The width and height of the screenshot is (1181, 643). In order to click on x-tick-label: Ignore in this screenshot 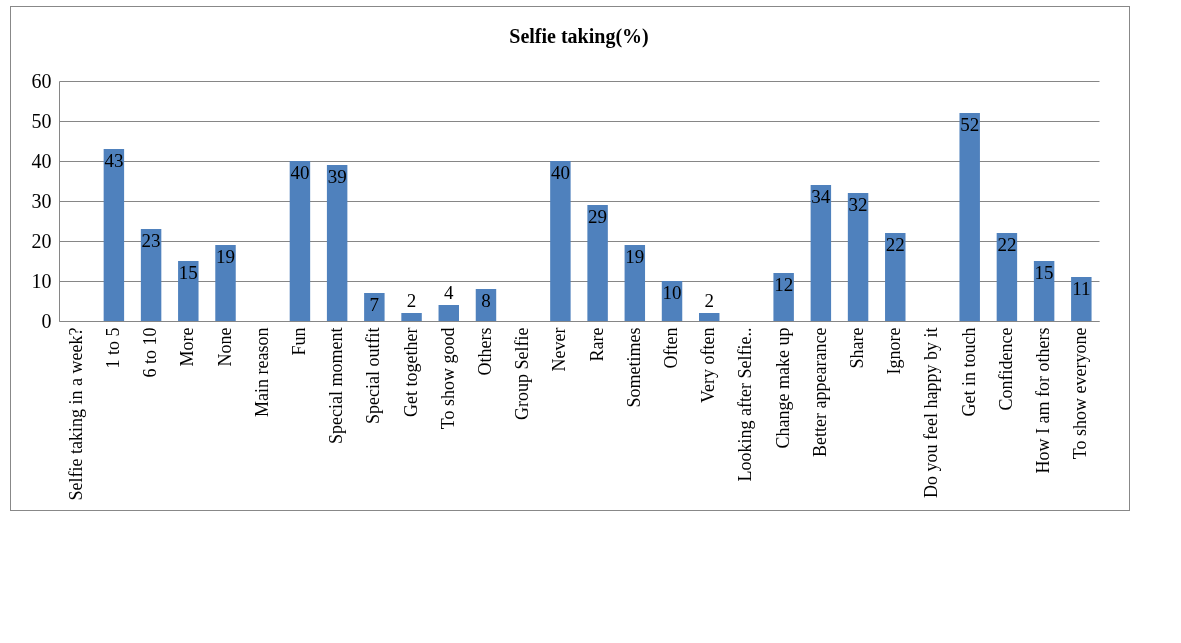, I will do `click(894, 351)`.